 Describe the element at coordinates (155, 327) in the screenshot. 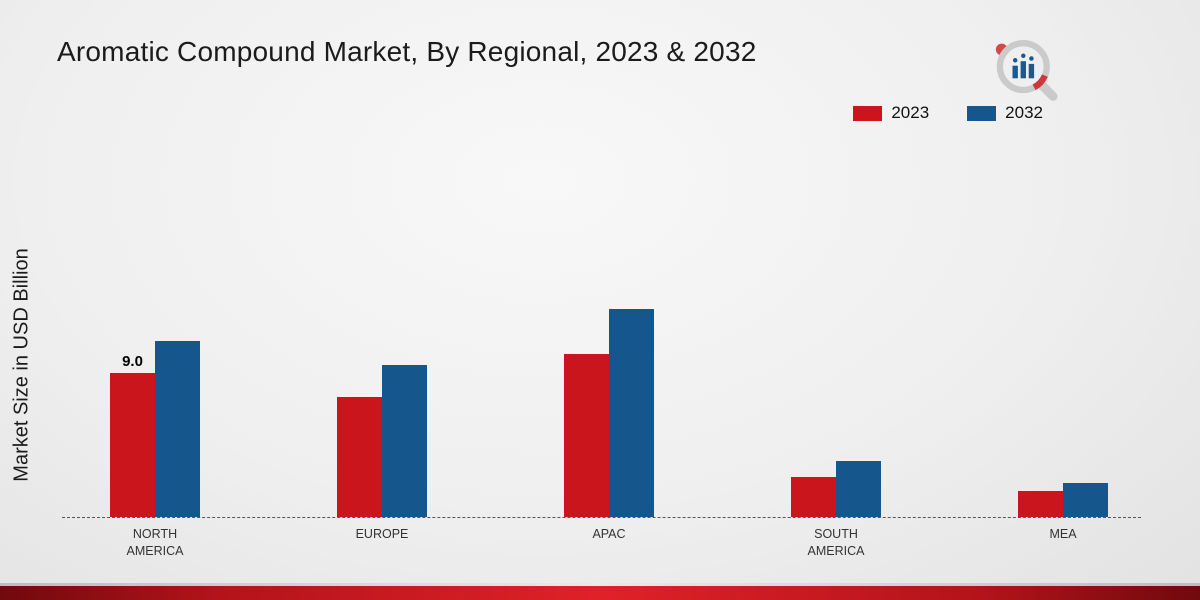

I see `bar-group-north-america: 9.0 NORTH AMERICA` at that location.